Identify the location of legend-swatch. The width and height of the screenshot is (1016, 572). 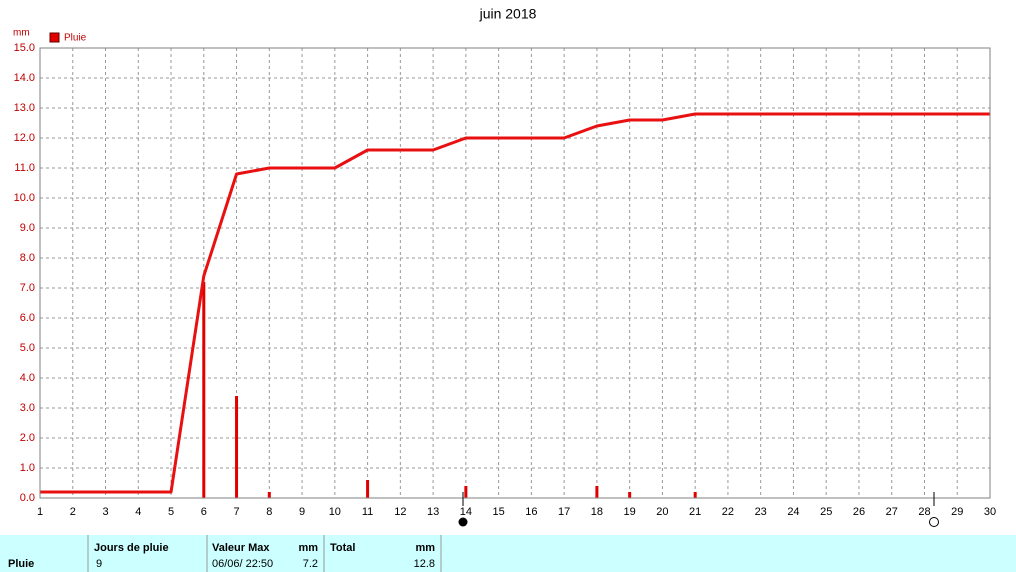
(54, 37).